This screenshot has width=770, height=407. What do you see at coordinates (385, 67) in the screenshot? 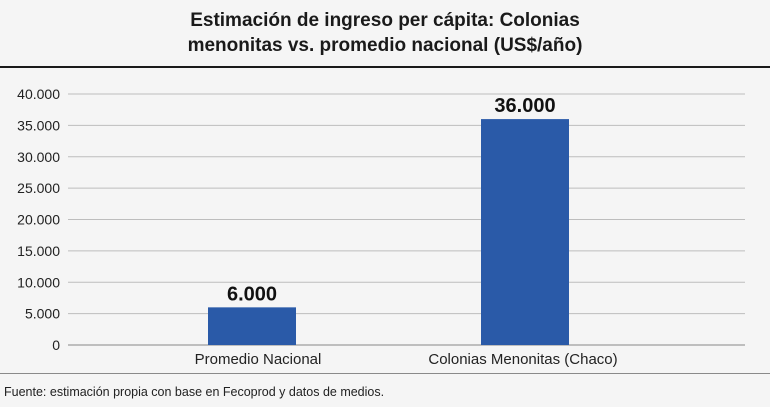
I see `title-divider` at bounding box center [385, 67].